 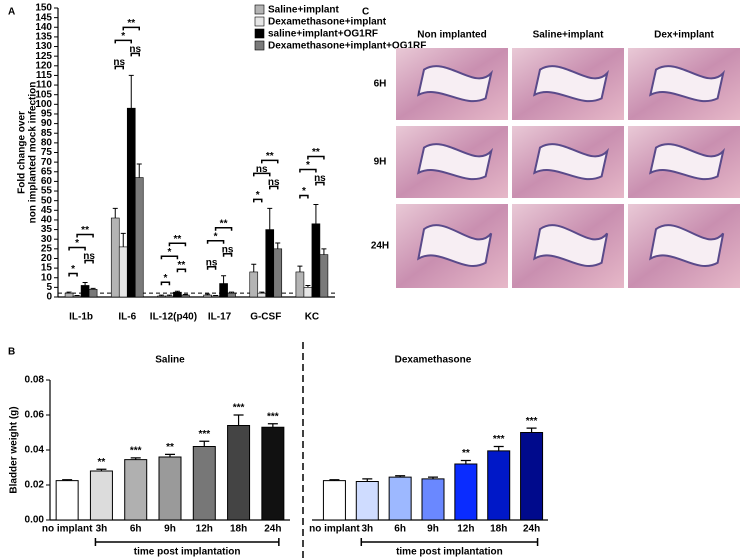 What do you see at coordinates (531, 529) in the screenshot?
I see `x-tick-label: 24h` at bounding box center [531, 529].